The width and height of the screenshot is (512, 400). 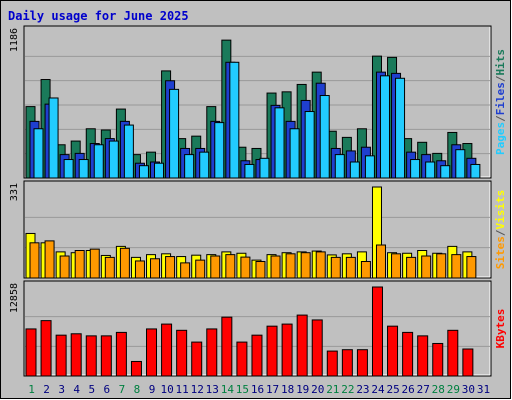 What do you see at coordinates (408, 389) in the screenshot?
I see `x-tick-label-day-26: 26` at bounding box center [408, 389].